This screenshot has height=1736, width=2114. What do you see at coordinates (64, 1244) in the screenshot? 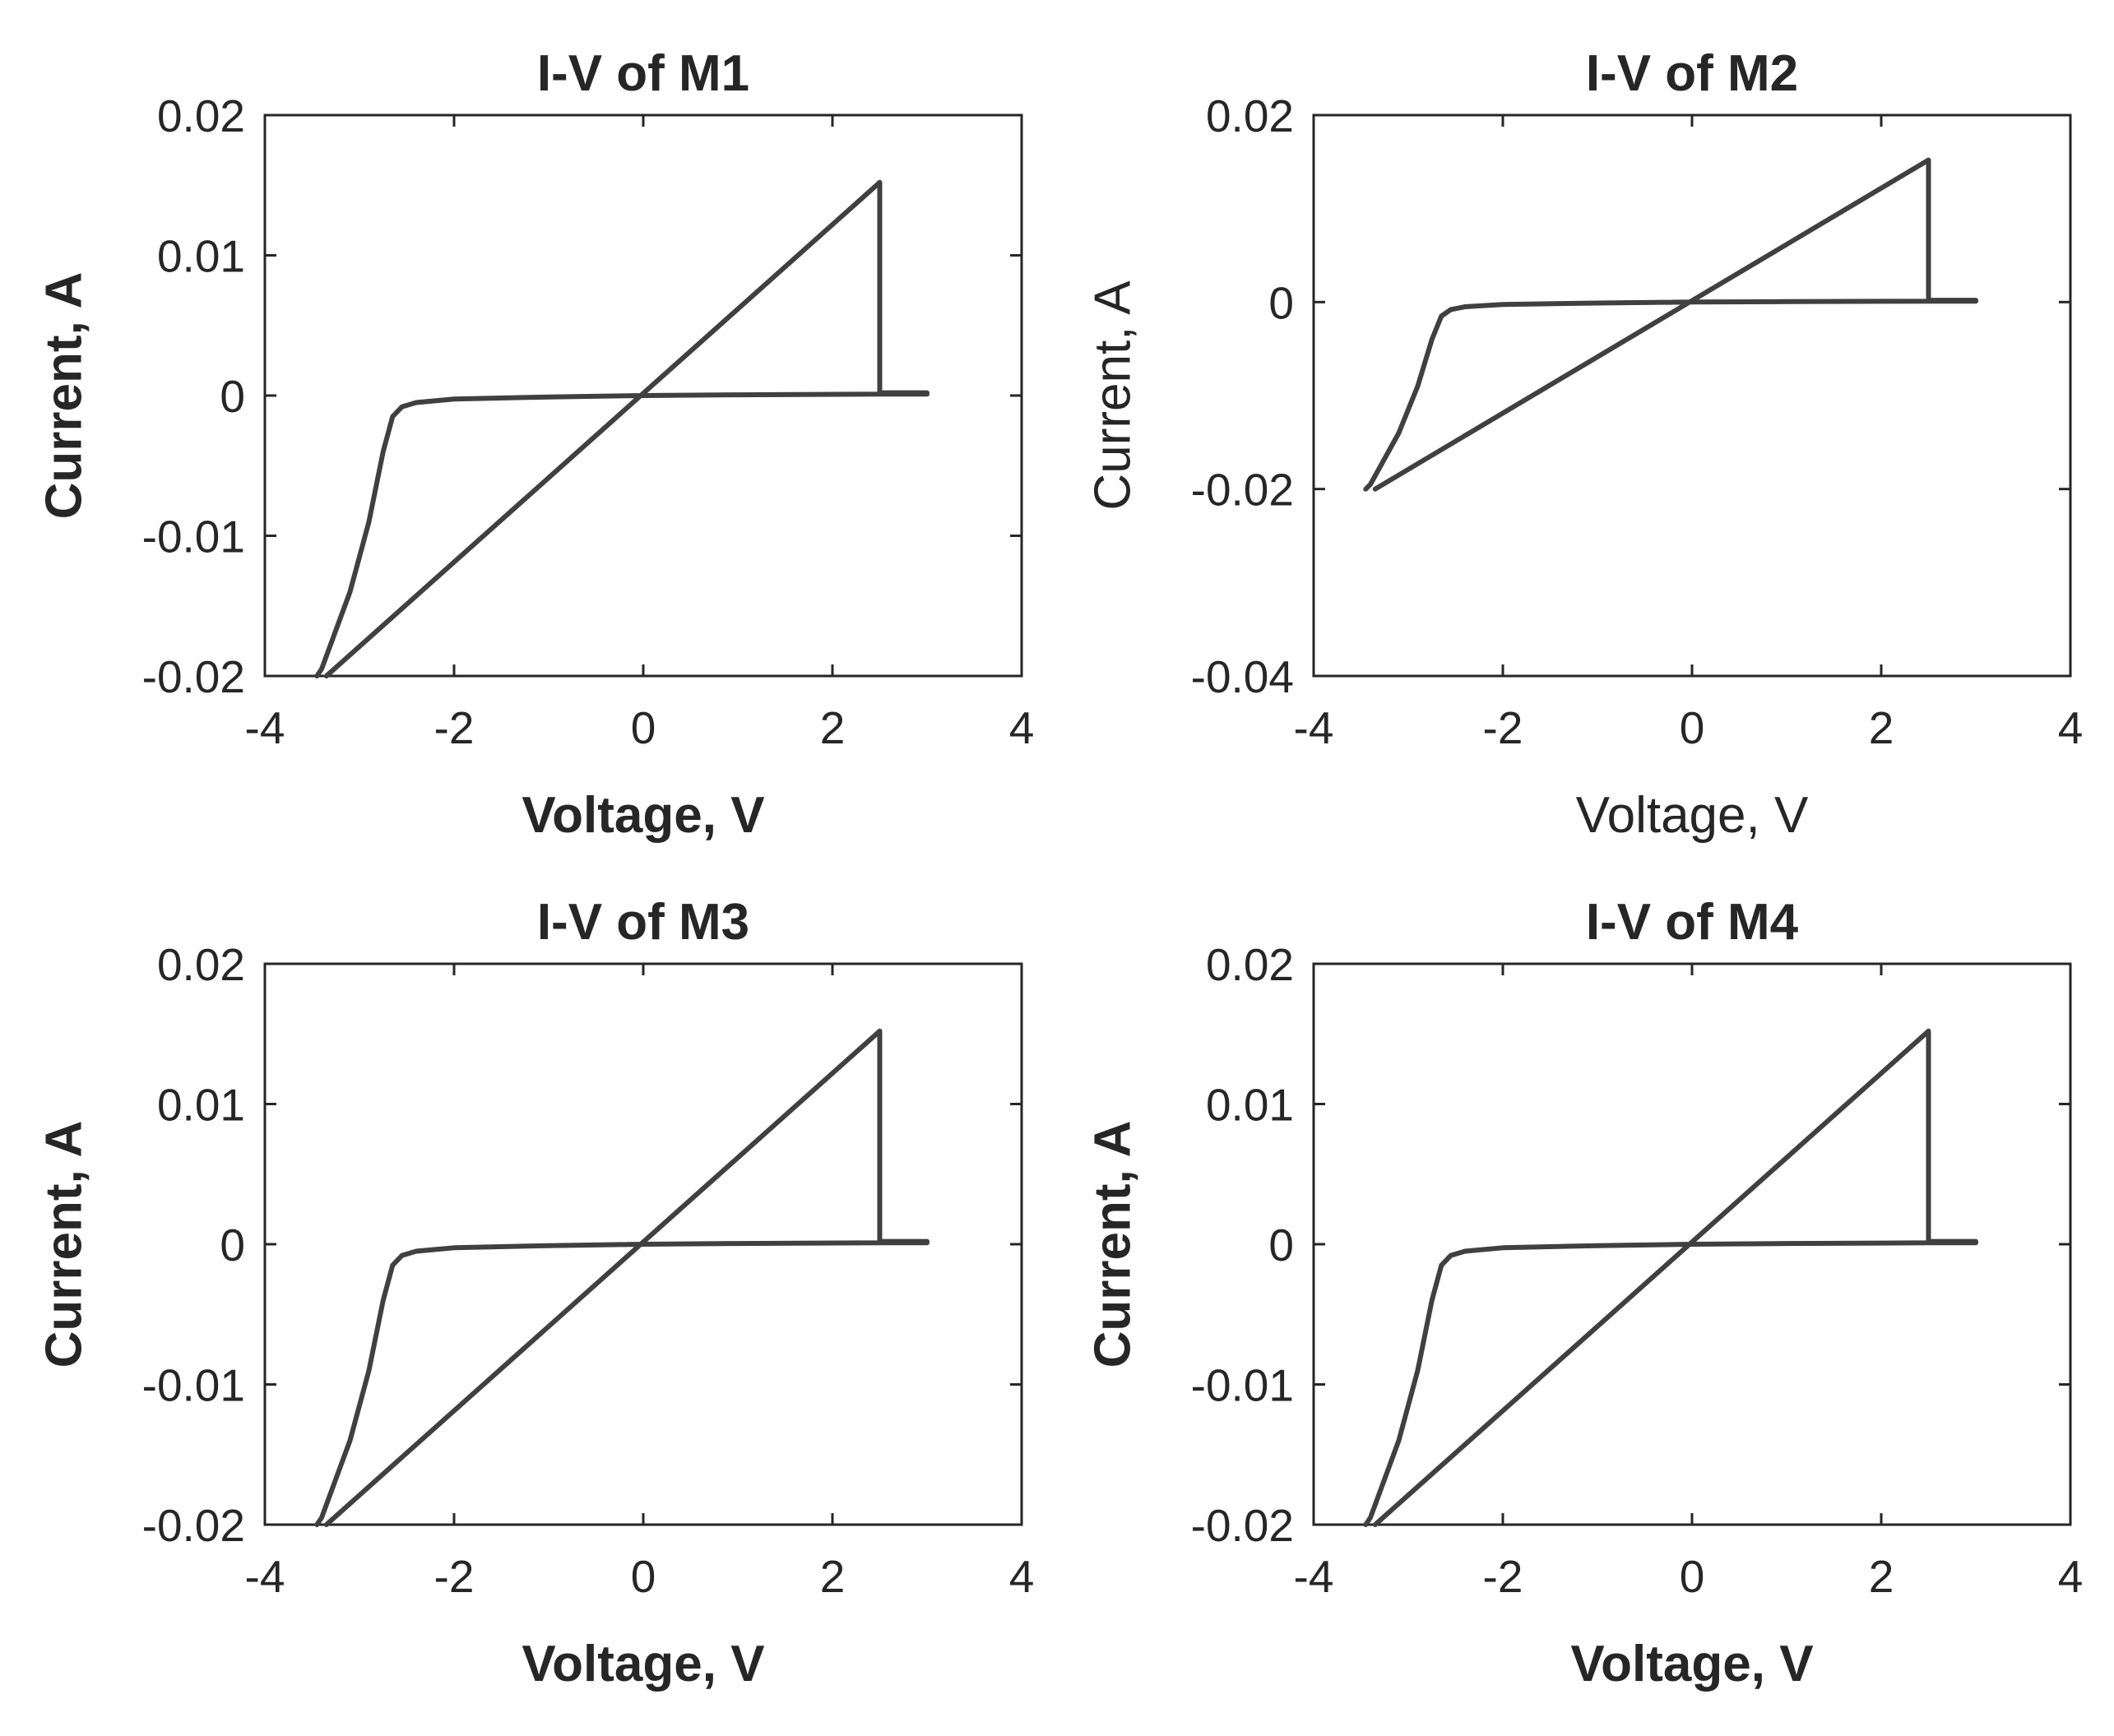
I see `y-axis-label-m3: Current, A` at bounding box center [64, 1244].